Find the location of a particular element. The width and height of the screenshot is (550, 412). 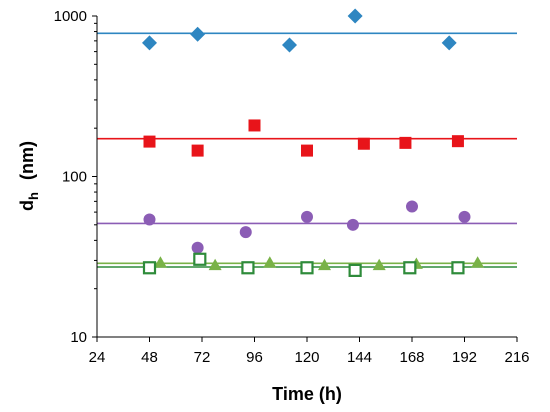

x-axis-title: Time (h) is located at coordinates (307, 394).